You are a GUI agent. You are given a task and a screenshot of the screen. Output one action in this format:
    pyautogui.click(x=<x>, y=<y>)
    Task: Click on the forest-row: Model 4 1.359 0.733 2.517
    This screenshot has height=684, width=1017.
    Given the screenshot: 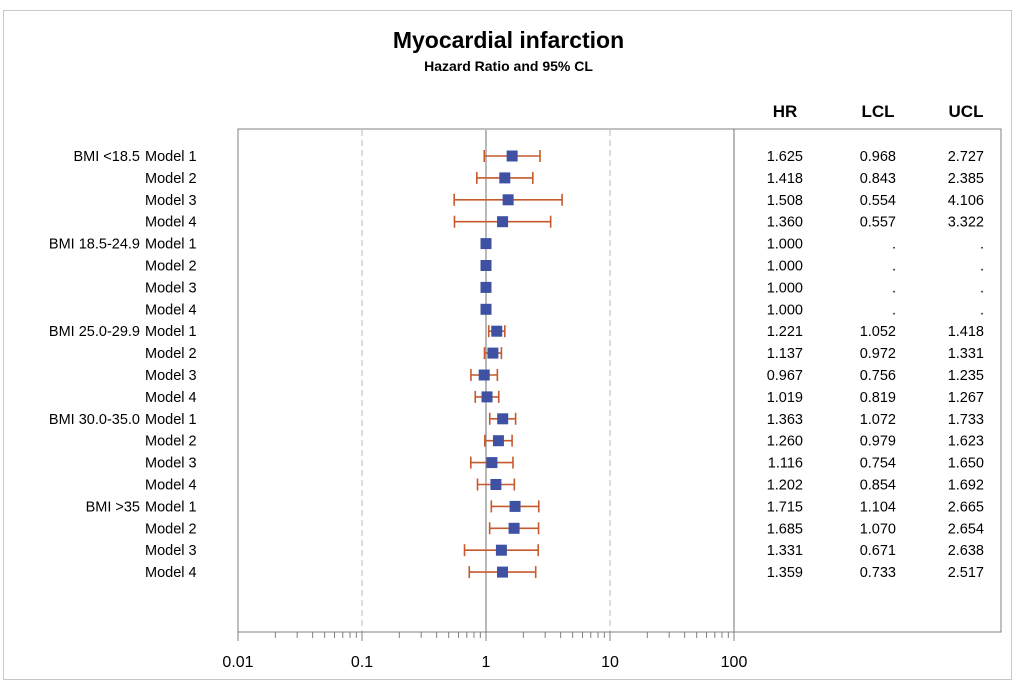 What is the action you would take?
    pyautogui.click(x=564, y=573)
    